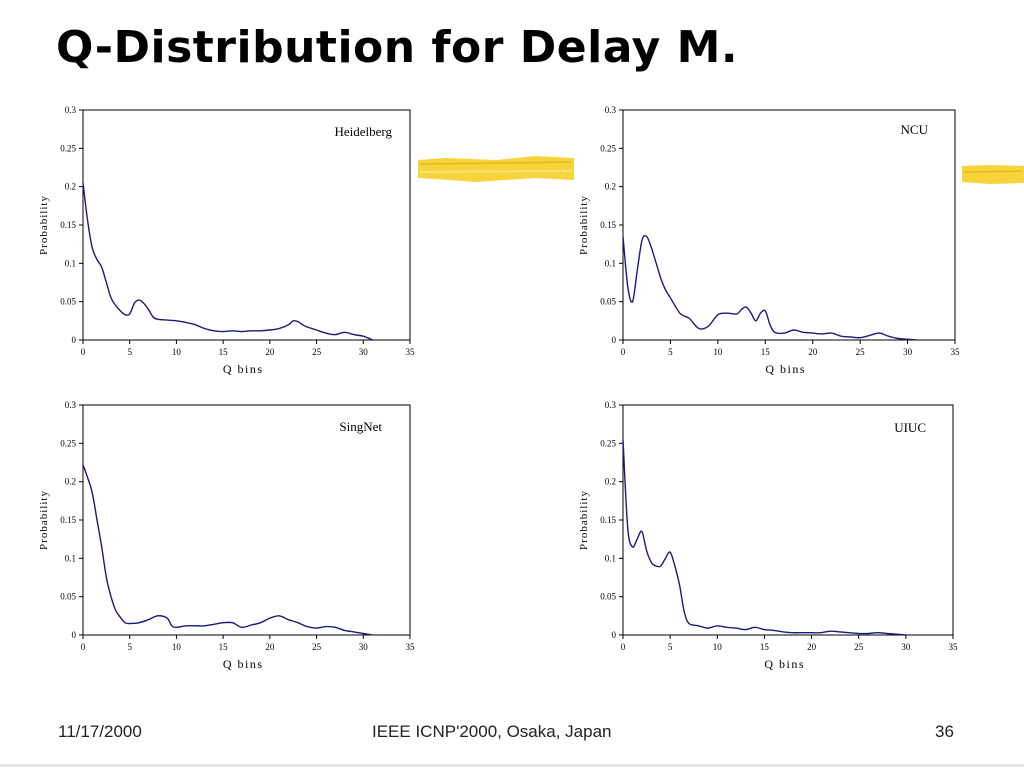 Image resolution: width=1024 pixels, height=768 pixels. What do you see at coordinates (670, 352) in the screenshot?
I see `ncu-xtick-label: 5` at bounding box center [670, 352].